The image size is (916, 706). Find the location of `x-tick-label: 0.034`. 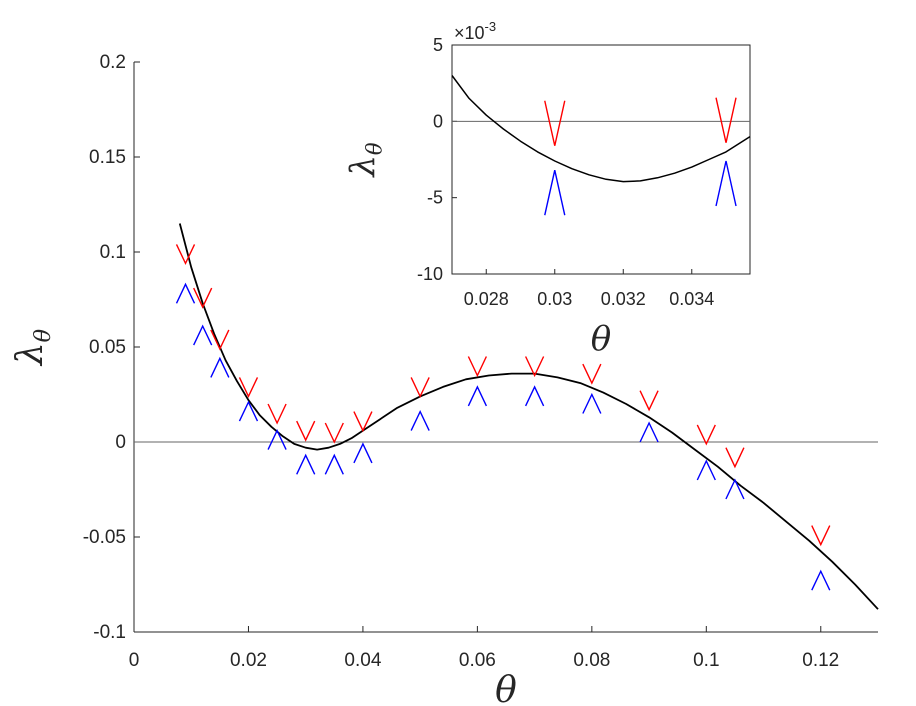

x-tick-label: 0.034 is located at coordinates (691, 299).